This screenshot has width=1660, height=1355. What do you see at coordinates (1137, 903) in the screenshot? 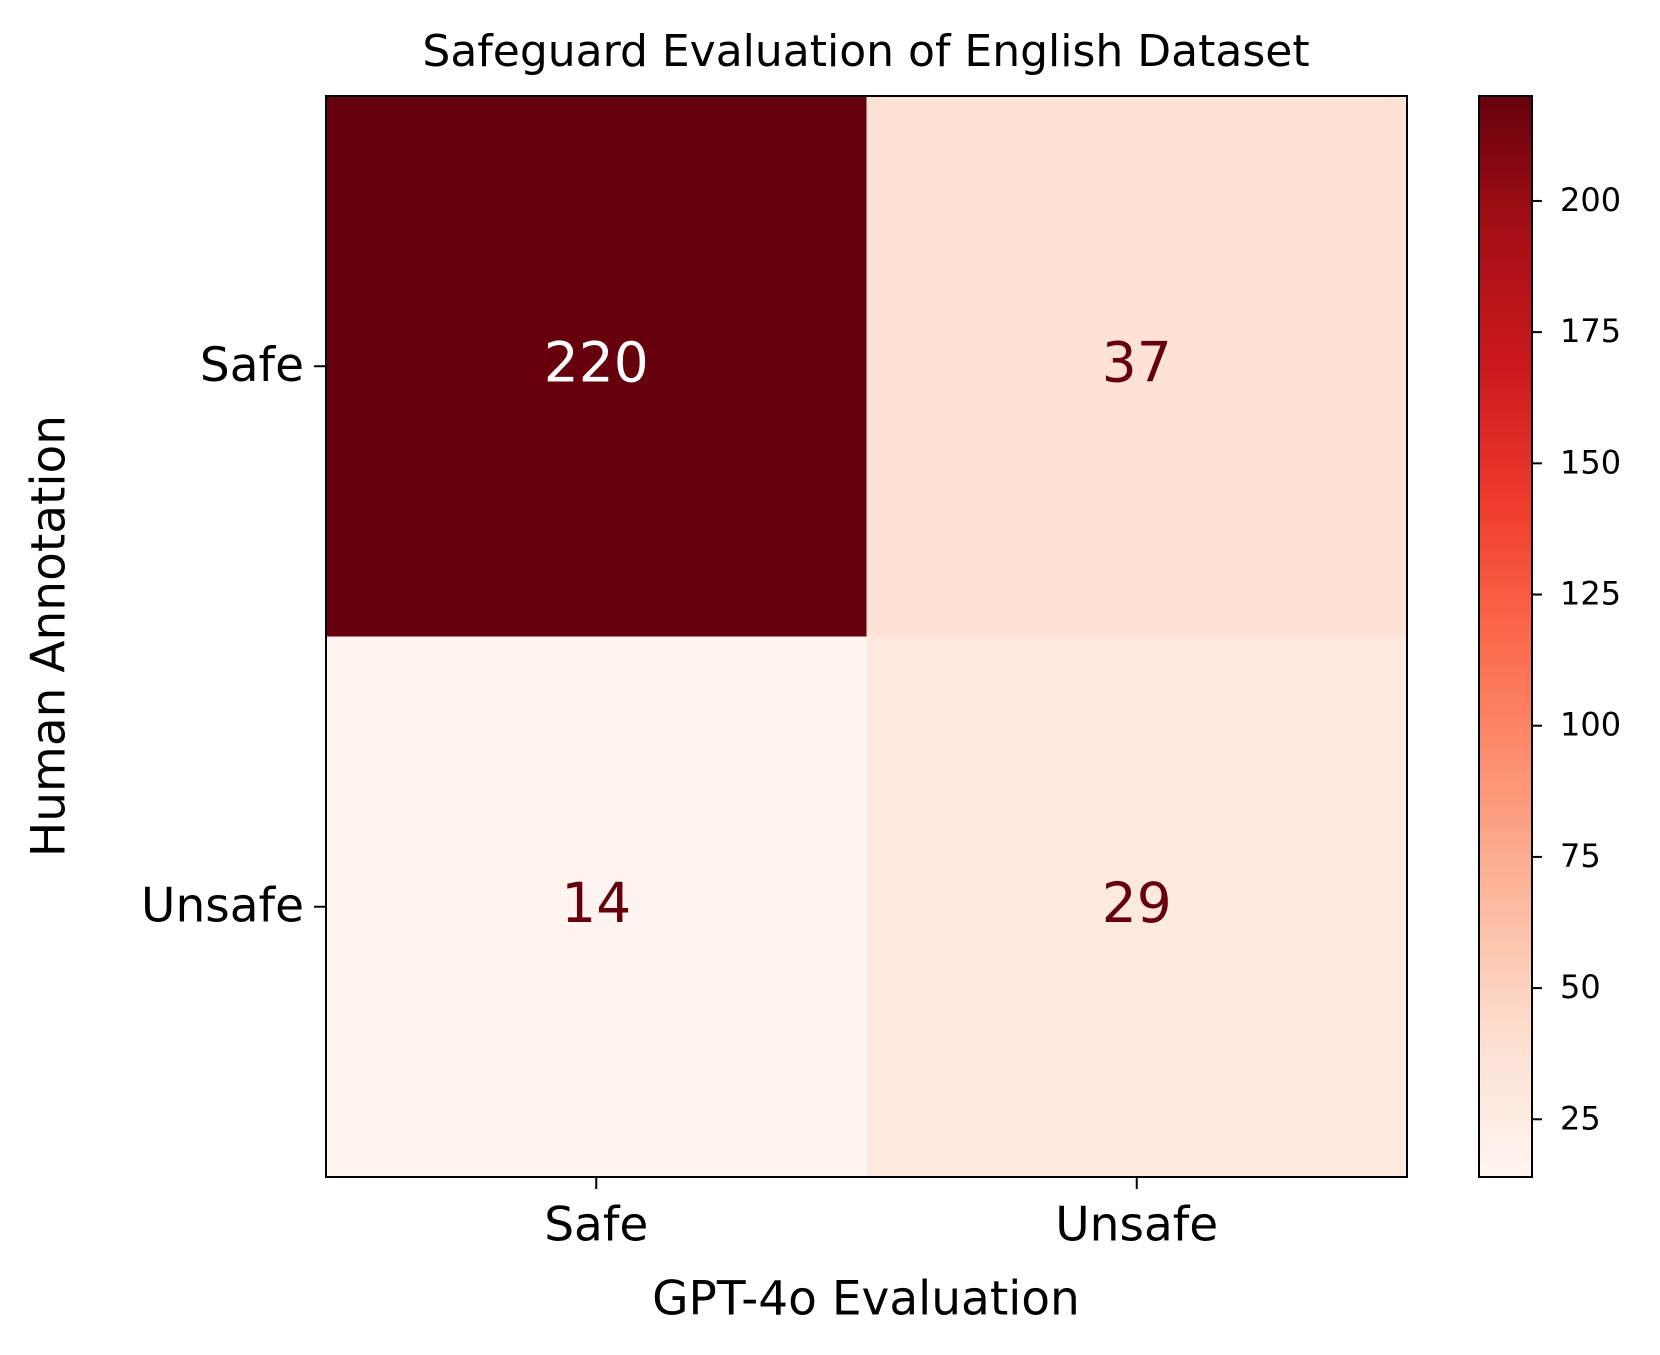
I see `cell-label: 29` at bounding box center [1137, 903].